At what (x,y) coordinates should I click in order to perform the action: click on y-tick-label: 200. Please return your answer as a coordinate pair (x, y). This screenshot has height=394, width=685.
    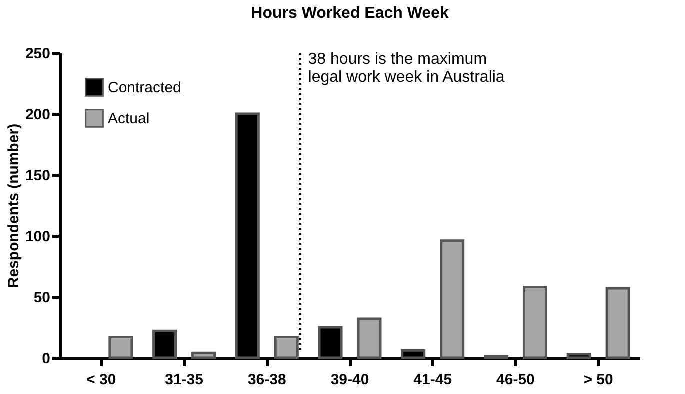
    Looking at the image, I should click on (37, 115).